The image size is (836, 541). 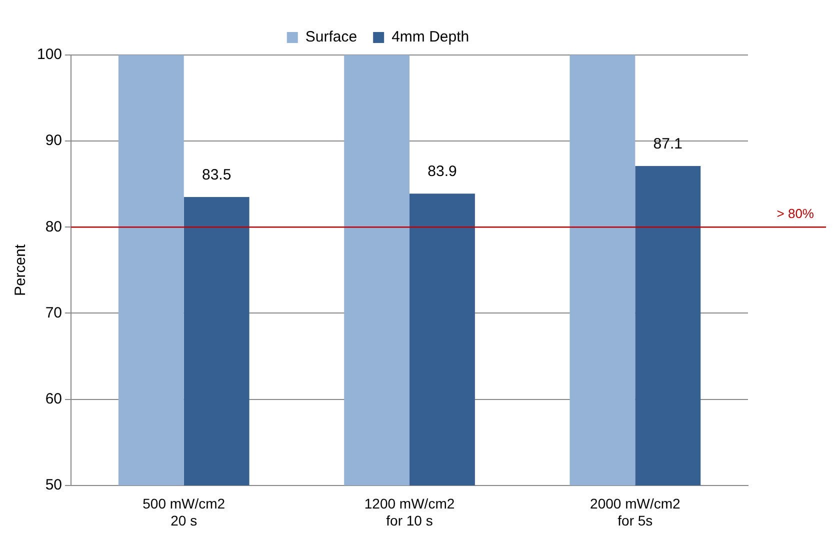 I want to click on x-tick-label: 2000 mW/cm2 for 5s, so click(x=635, y=512).